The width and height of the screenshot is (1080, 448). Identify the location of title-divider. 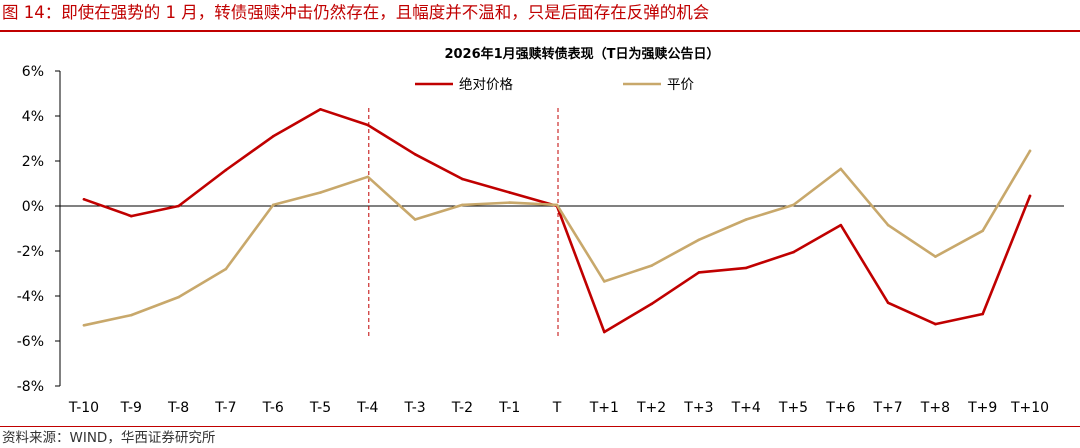
(540, 31).